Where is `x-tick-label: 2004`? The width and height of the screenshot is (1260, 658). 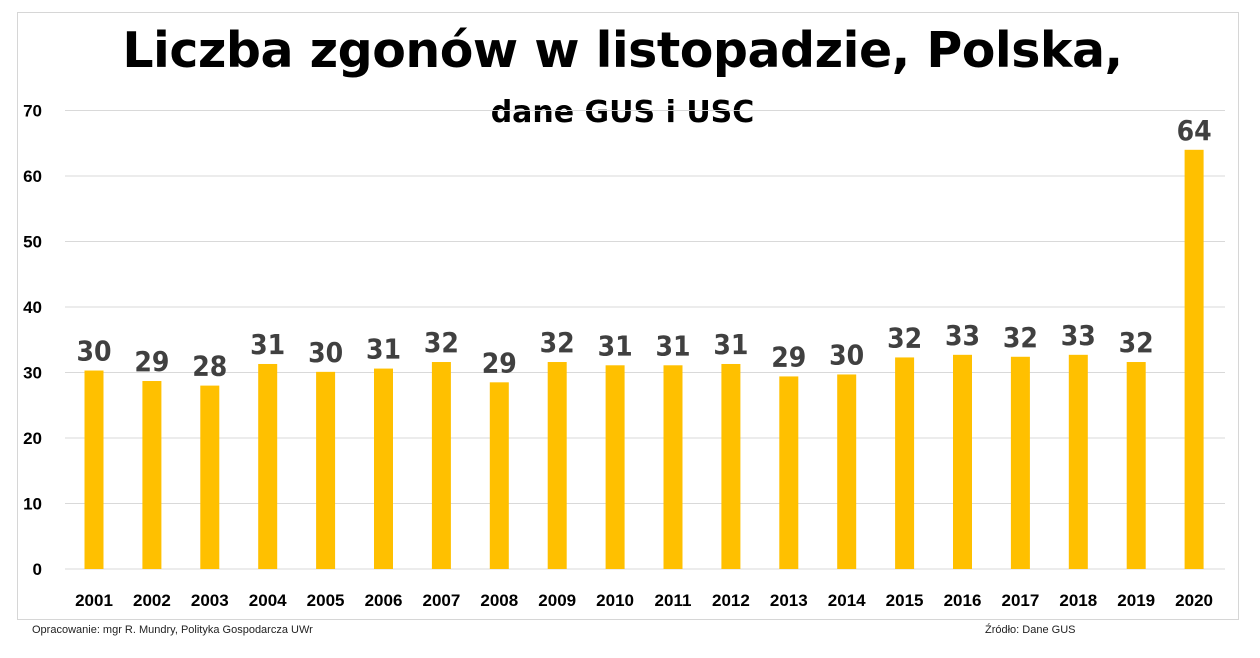 x-tick-label: 2004 is located at coordinates (268, 600).